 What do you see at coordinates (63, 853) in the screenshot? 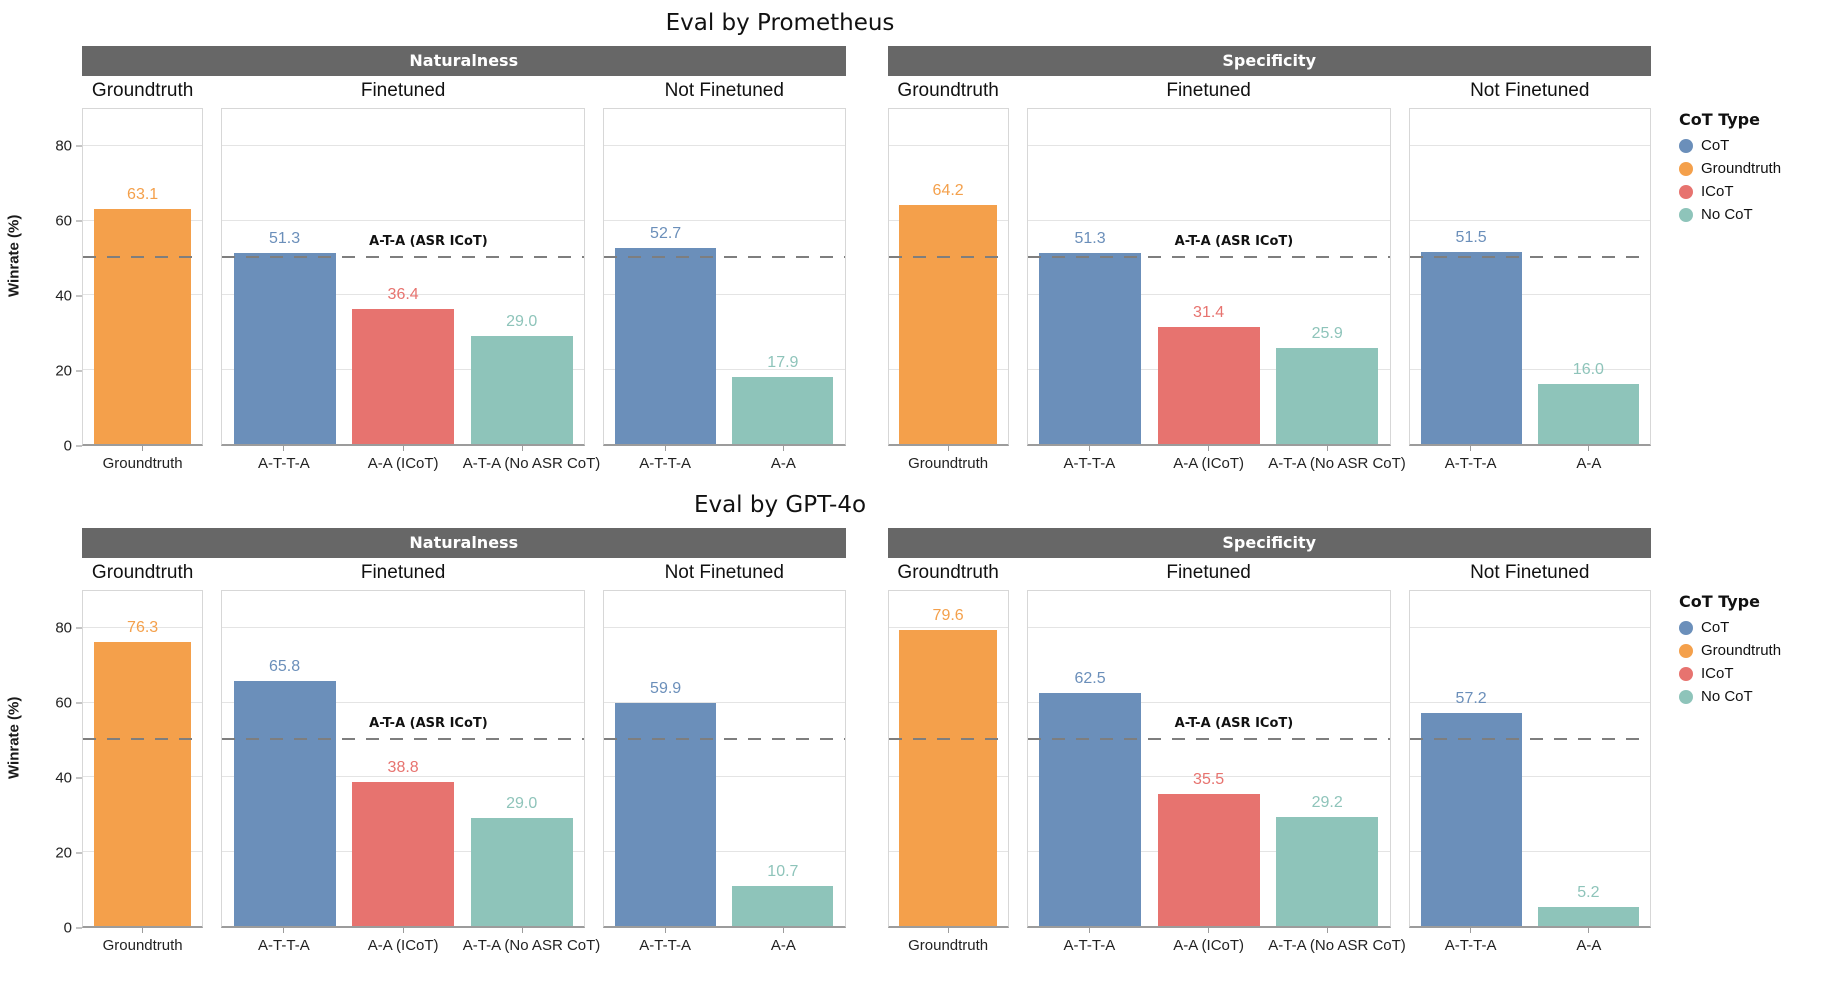
I see `y-tick-label: 20` at bounding box center [63, 853].